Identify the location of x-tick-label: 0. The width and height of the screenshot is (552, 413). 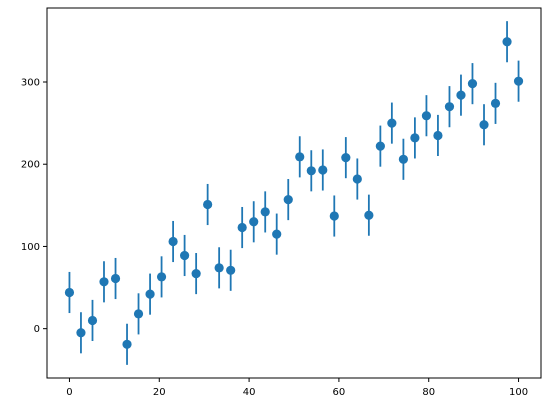
(69, 392).